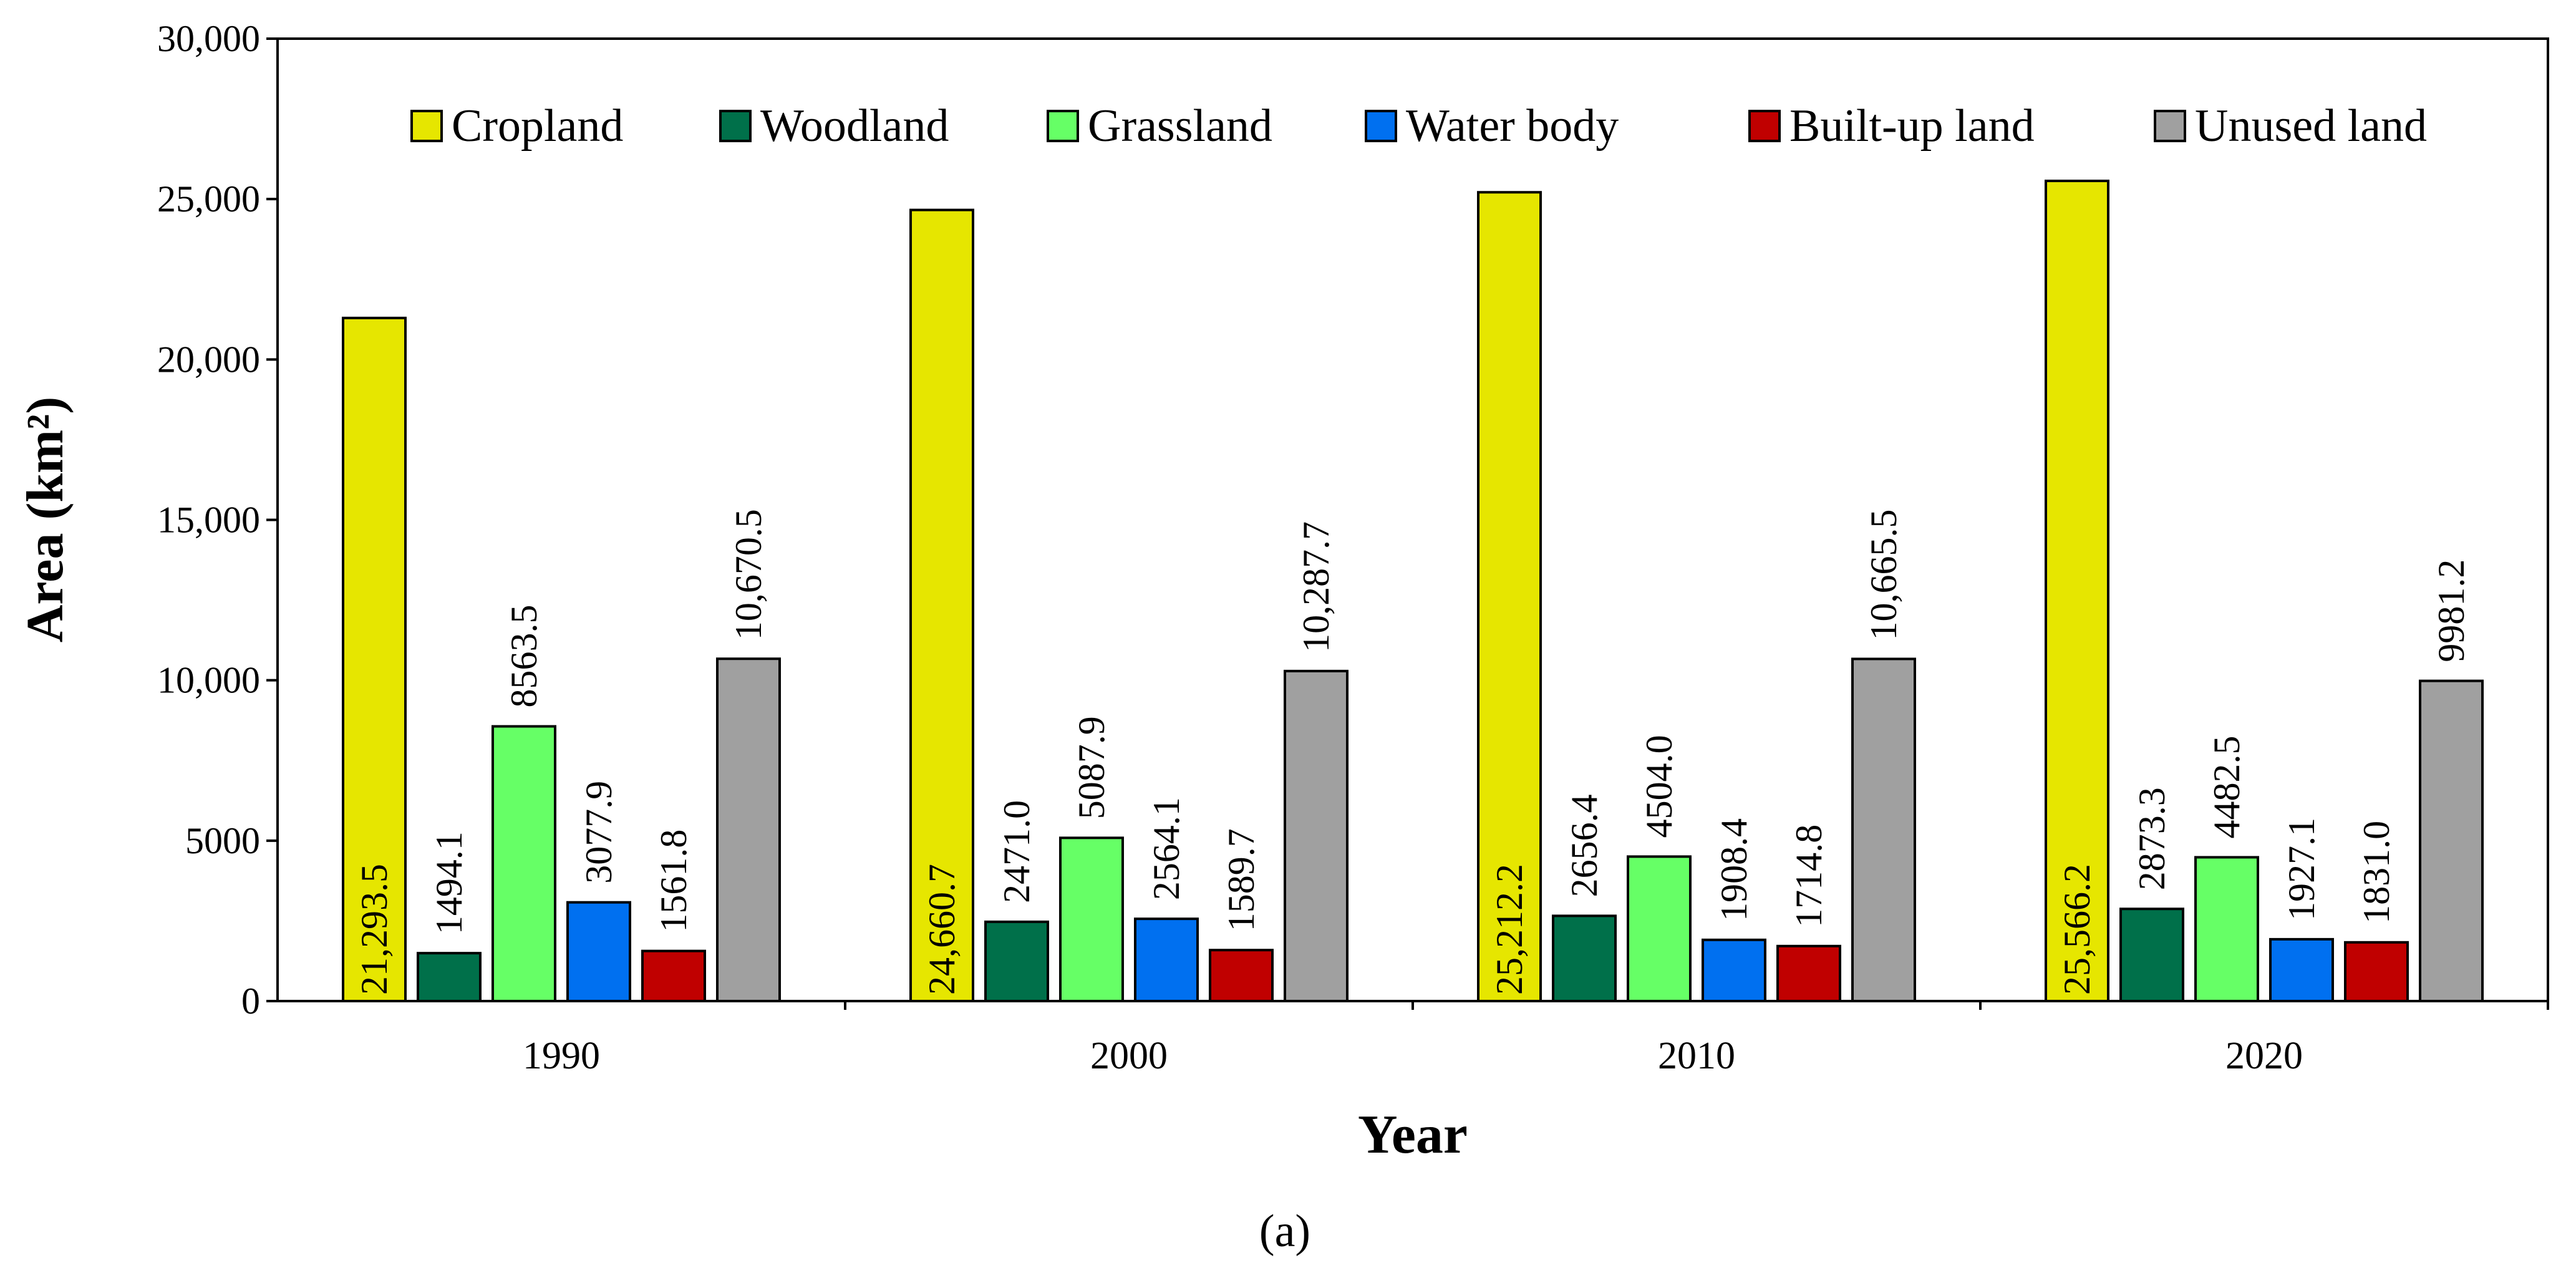 This screenshot has height=1283, width=2576. I want to click on legend-label: Water body, so click(1512, 126).